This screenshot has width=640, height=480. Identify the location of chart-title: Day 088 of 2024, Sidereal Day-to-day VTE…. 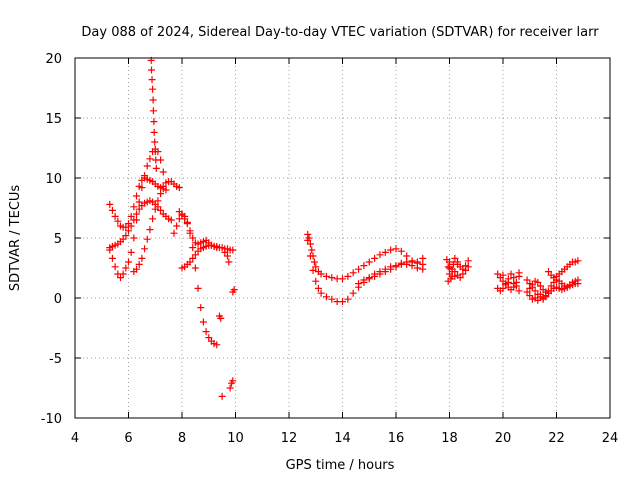
(340, 32).